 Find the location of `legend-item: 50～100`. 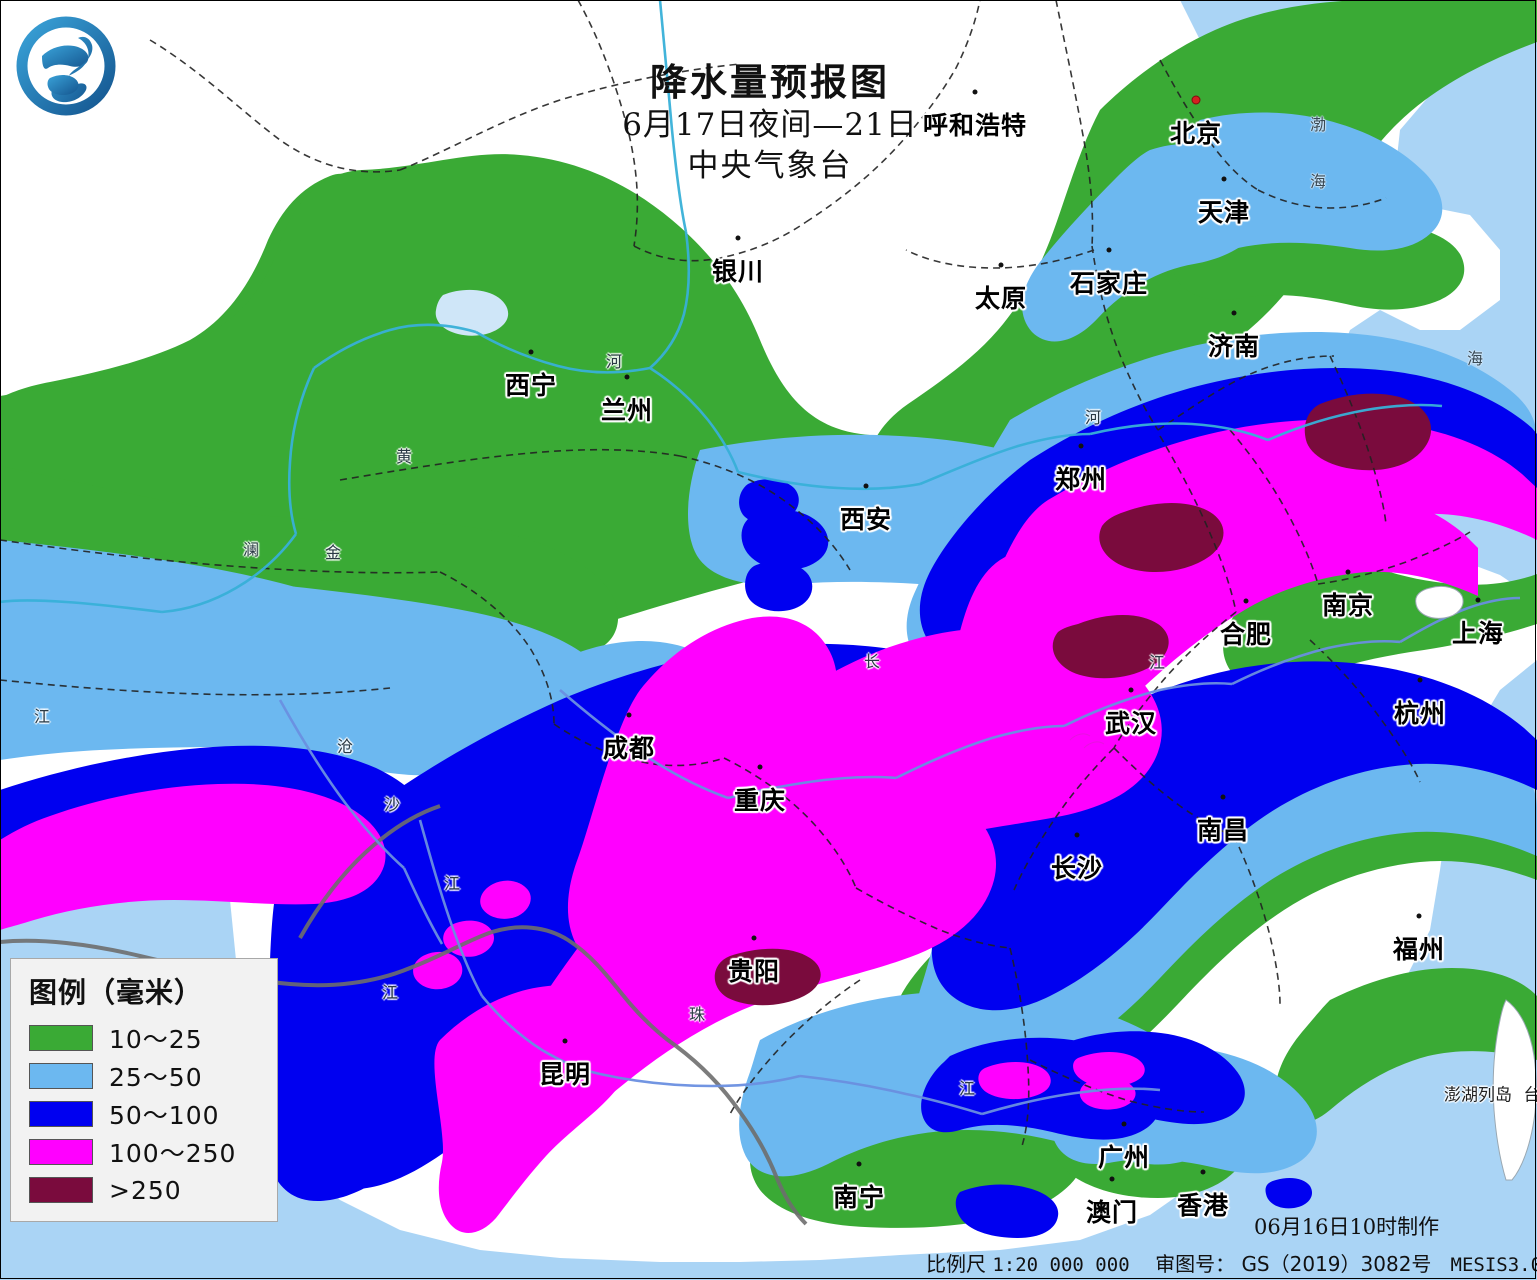

legend-item: 50～100 is located at coordinates (144, 1114).